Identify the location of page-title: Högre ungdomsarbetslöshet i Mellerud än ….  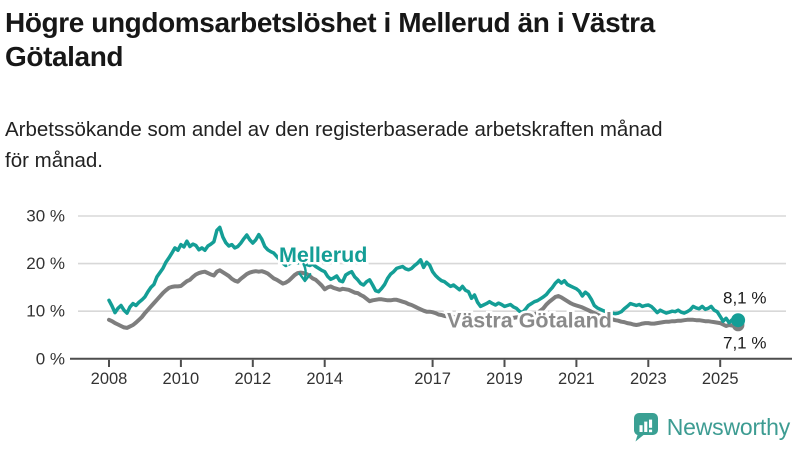
(399, 40).